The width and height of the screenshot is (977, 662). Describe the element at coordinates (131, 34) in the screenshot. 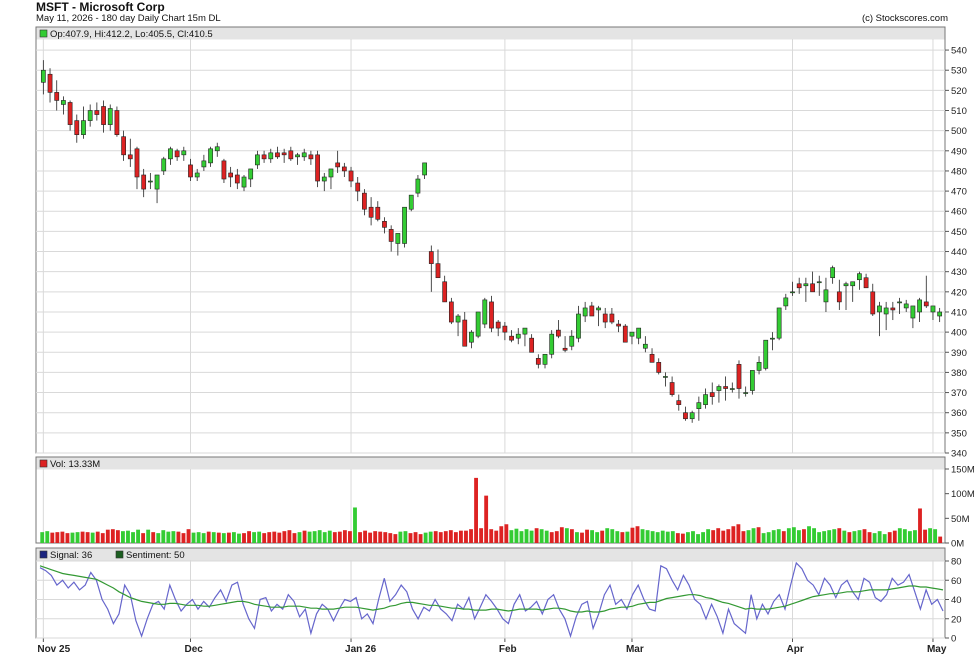

I see `price-legend: Op:407.9, Hi:412.2, Lo:405.5, Cl:410.5` at that location.